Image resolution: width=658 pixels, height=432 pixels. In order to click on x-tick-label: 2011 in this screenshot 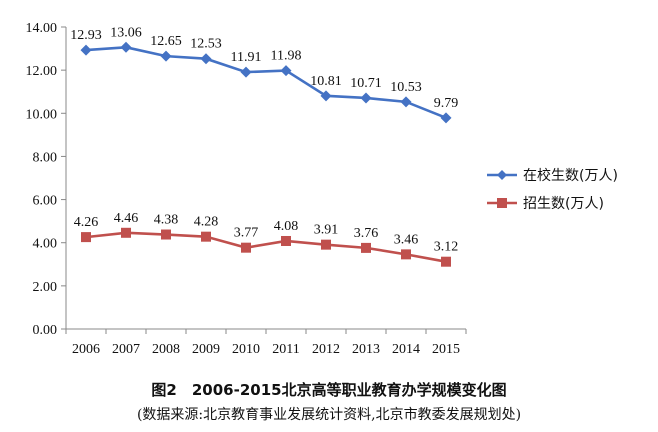, I will do `click(285, 349)`.